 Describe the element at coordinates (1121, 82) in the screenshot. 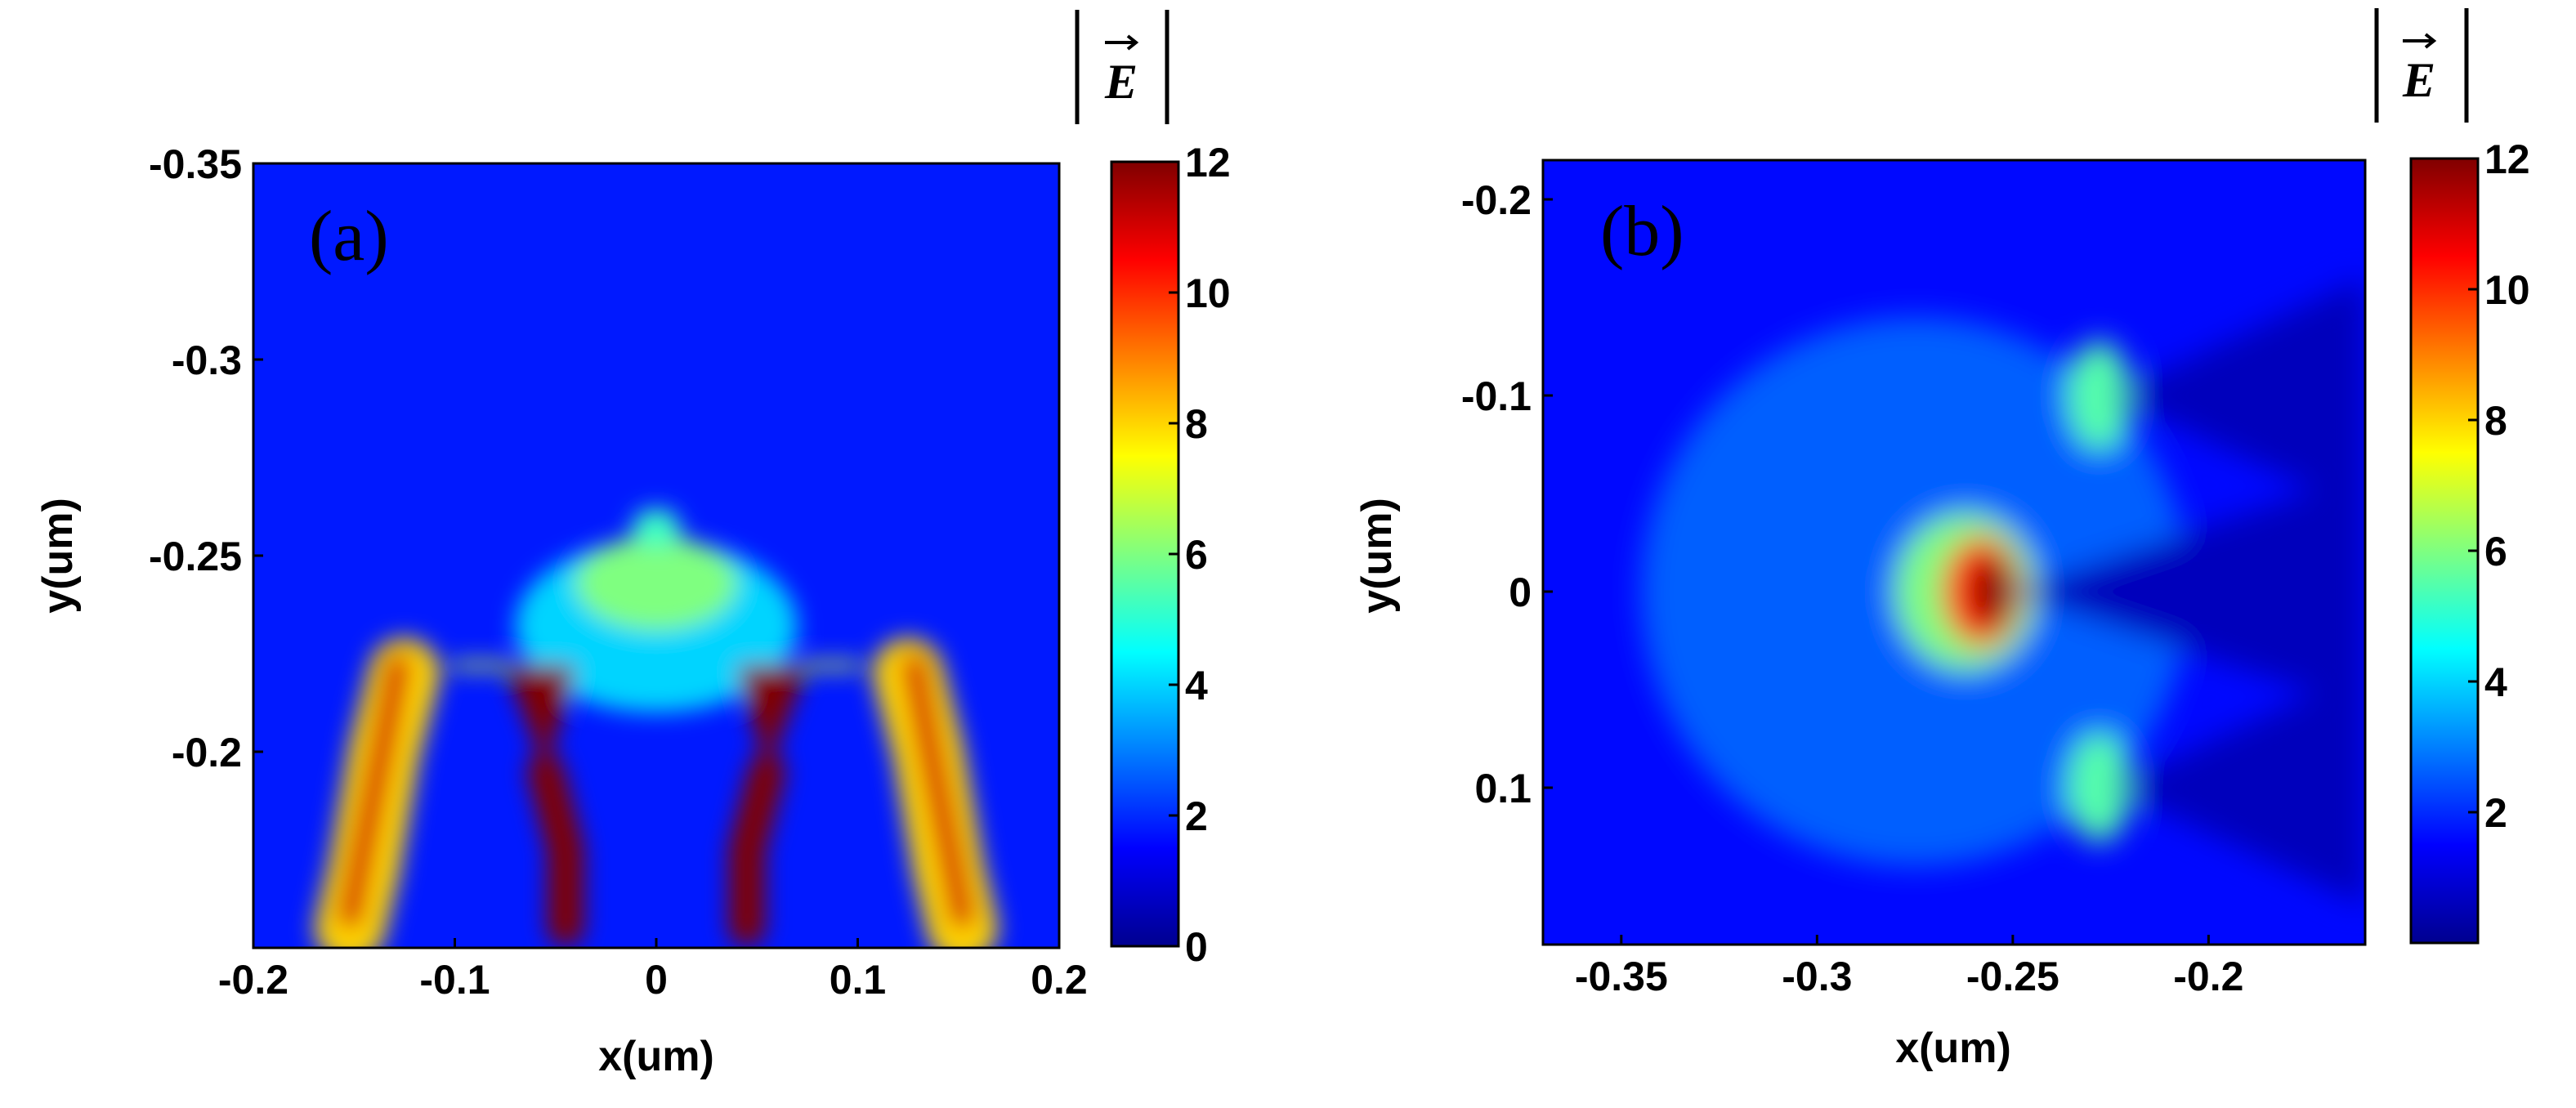

I see `panel-a-colorbar-title: E` at that location.